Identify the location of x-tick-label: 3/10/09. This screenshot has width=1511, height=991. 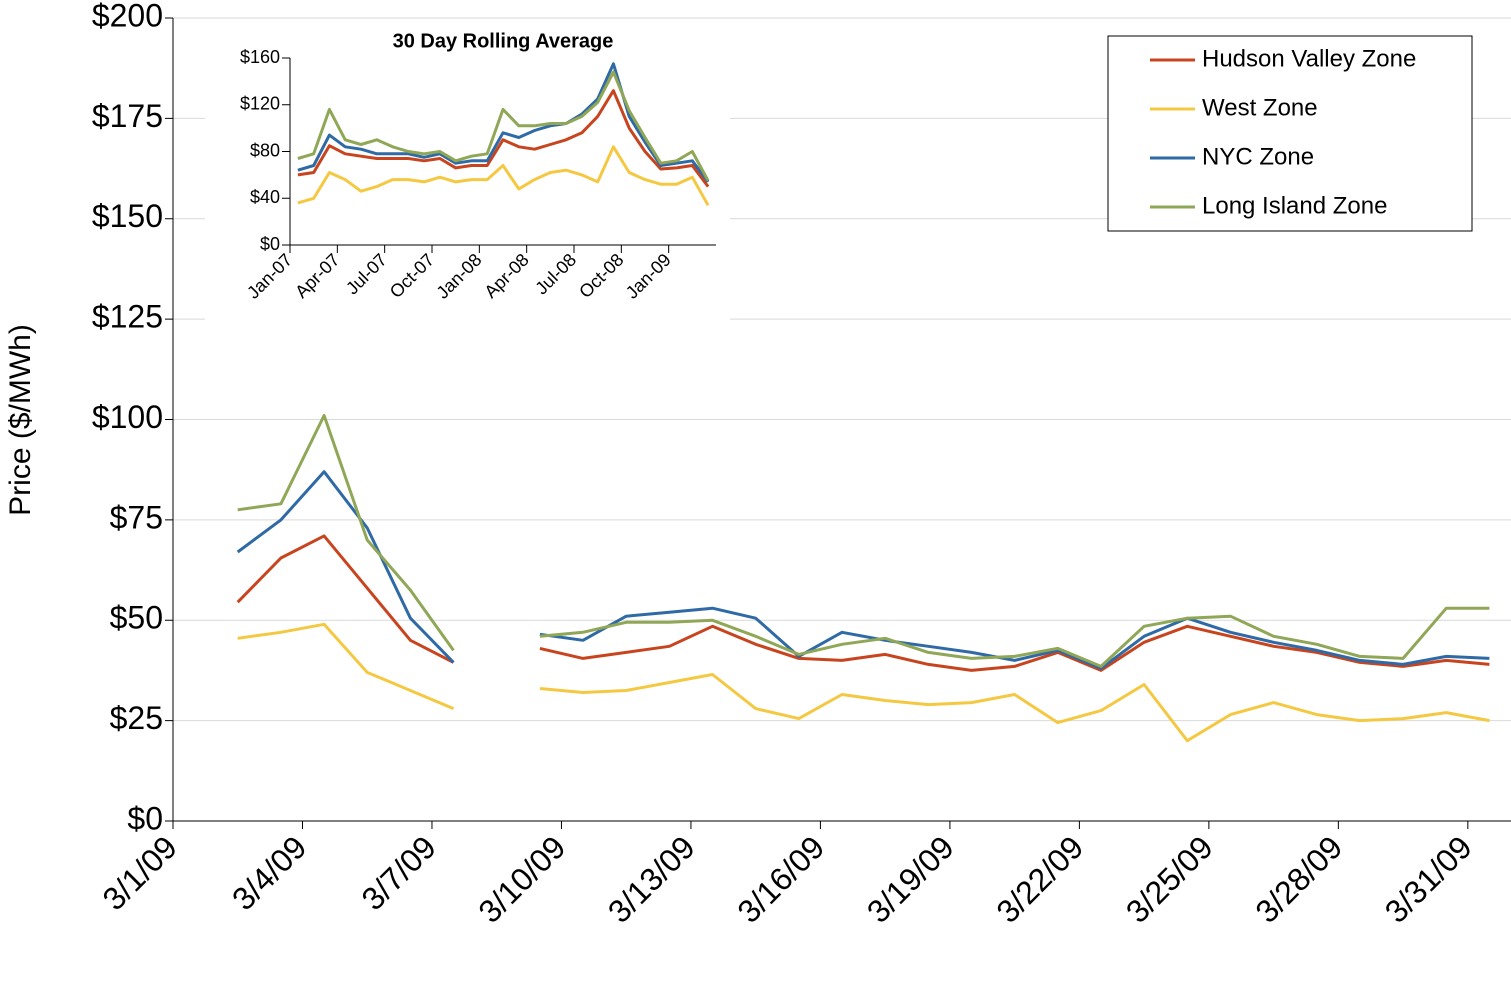
(521, 879).